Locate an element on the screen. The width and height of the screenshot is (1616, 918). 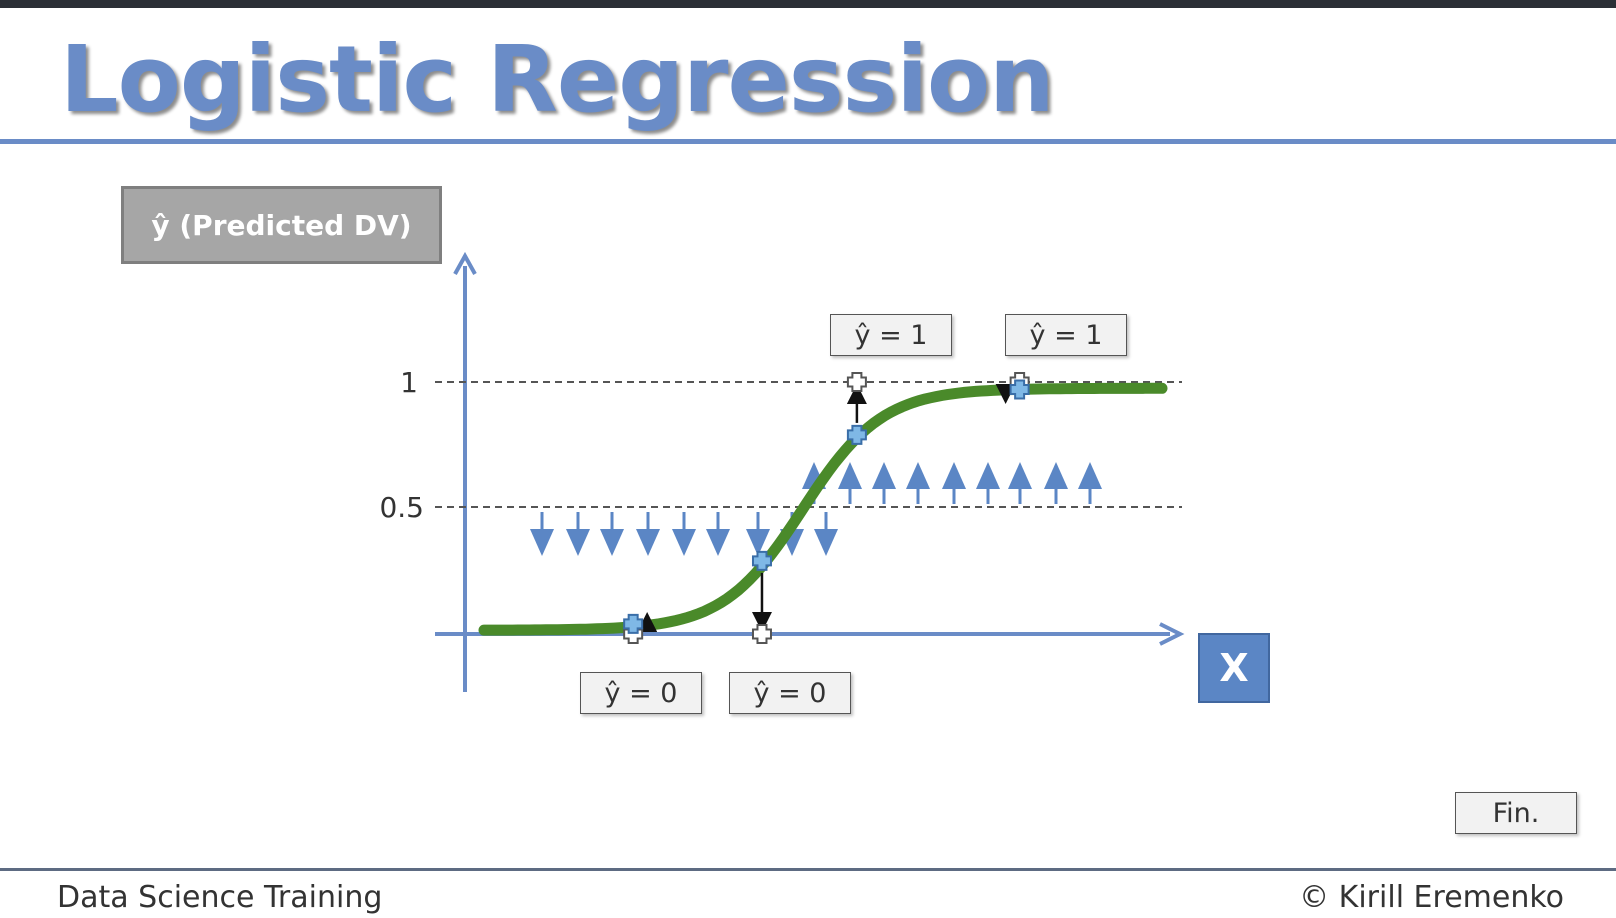
y-tick-0-5: 0.5 is located at coordinates (401, 507).